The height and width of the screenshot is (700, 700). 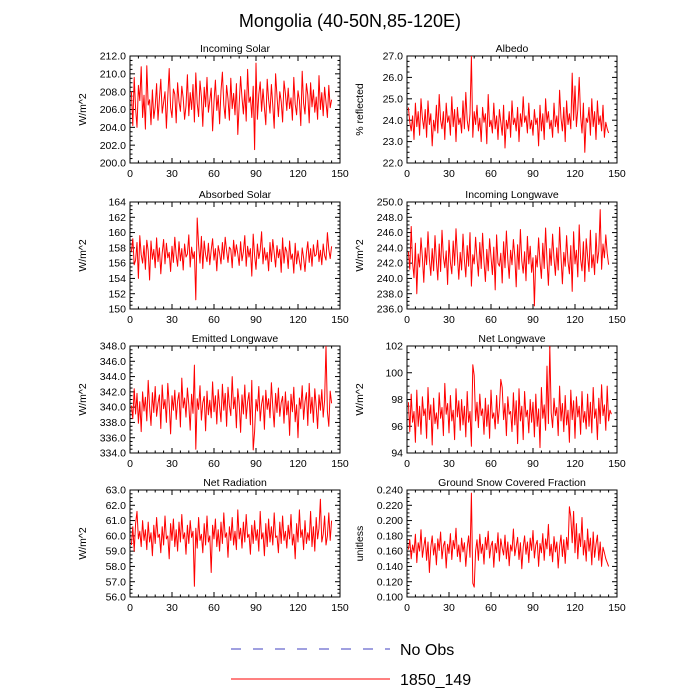 I want to click on panel-title: Incoming Longwave, so click(x=512, y=195).